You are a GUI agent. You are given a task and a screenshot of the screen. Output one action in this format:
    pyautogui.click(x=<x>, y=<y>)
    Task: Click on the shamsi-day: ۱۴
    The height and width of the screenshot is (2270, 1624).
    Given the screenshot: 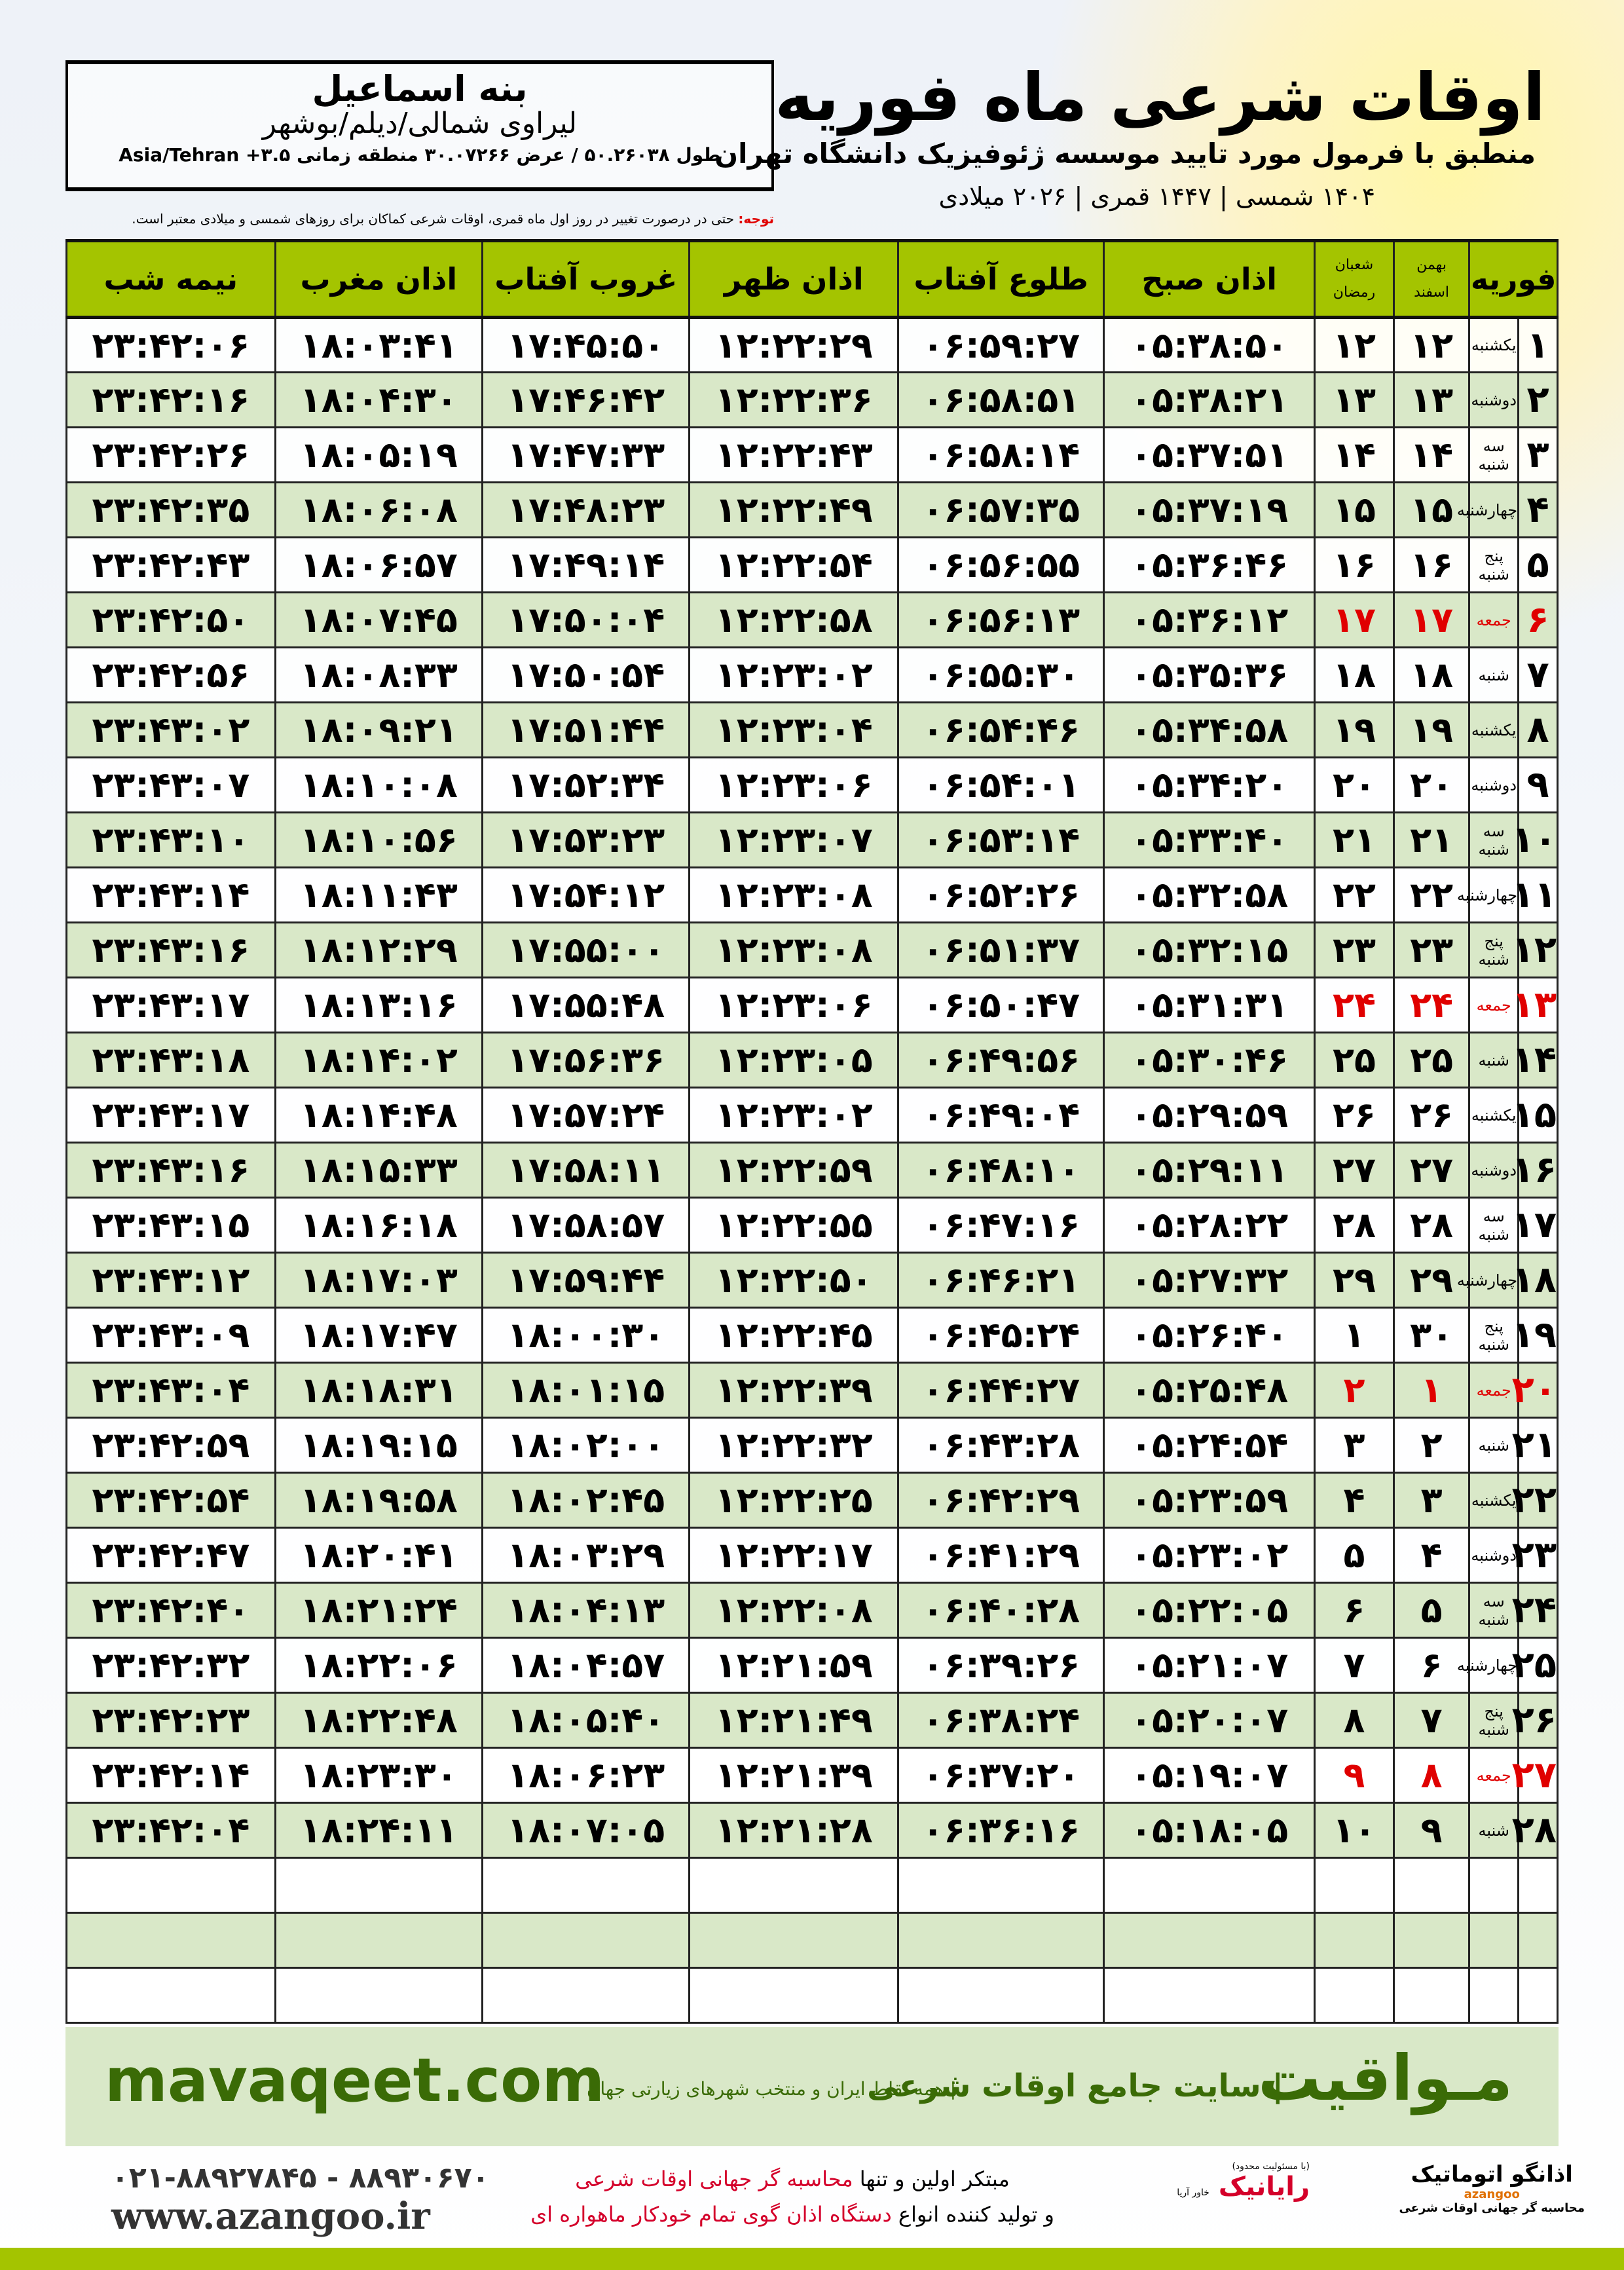 What is the action you would take?
    pyautogui.click(x=1431, y=454)
    